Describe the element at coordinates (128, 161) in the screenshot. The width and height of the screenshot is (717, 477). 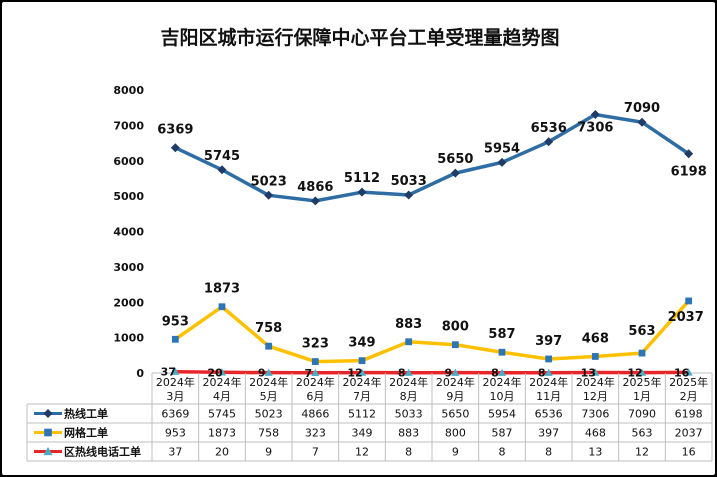
I see `y-tick-label: 6000` at that location.